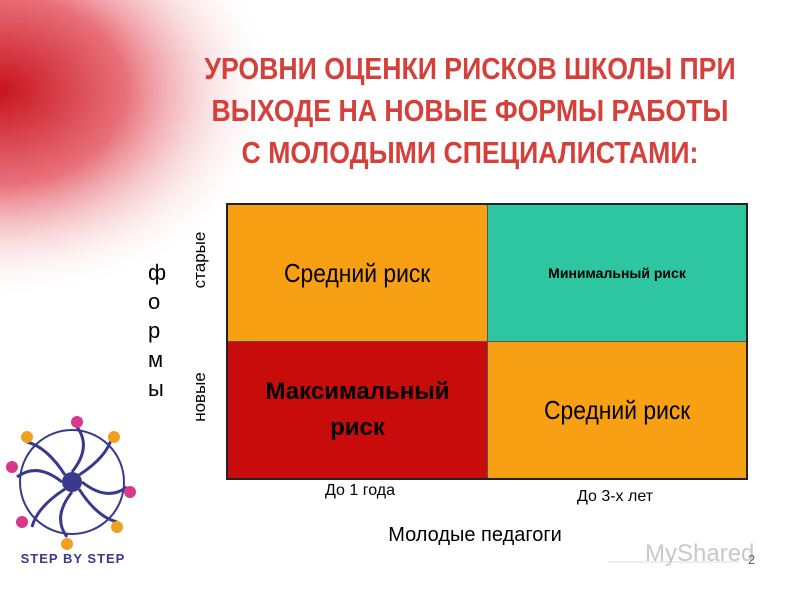 The image size is (800, 600). I want to click on cell-text: Минимальный риск, so click(617, 273).